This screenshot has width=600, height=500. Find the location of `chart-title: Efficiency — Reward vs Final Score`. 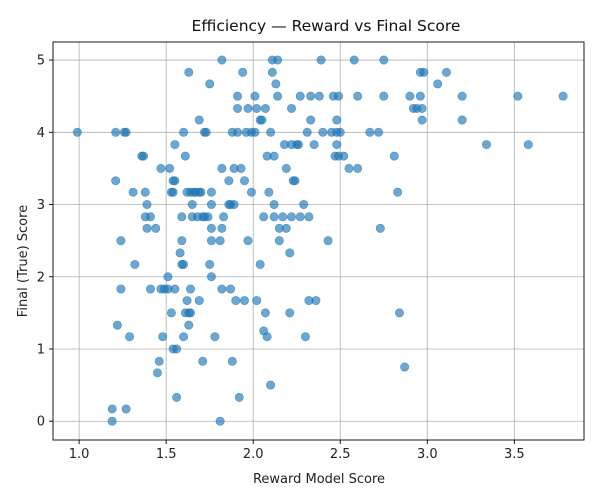

chart-title: Efficiency — Reward vs Final Score is located at coordinates (326, 26).